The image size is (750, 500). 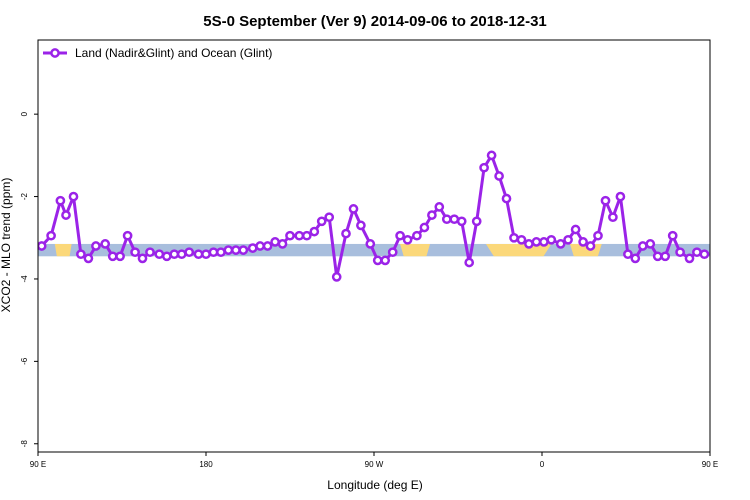 I want to click on x-axis-label: Longitude (deg E), so click(x=374, y=485).